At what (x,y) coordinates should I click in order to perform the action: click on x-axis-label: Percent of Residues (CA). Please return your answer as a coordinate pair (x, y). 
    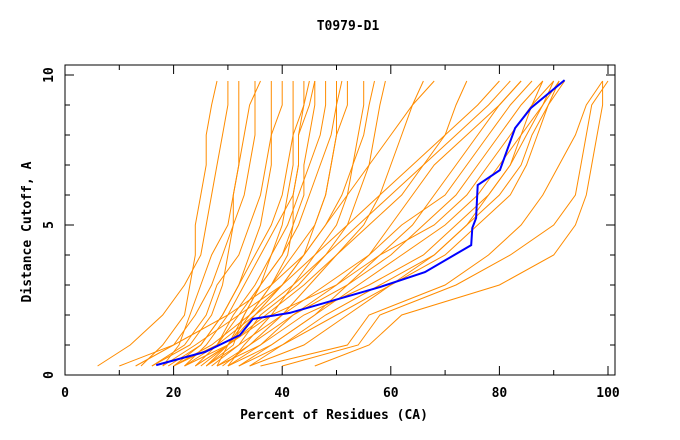
    Looking at the image, I should click on (334, 415).